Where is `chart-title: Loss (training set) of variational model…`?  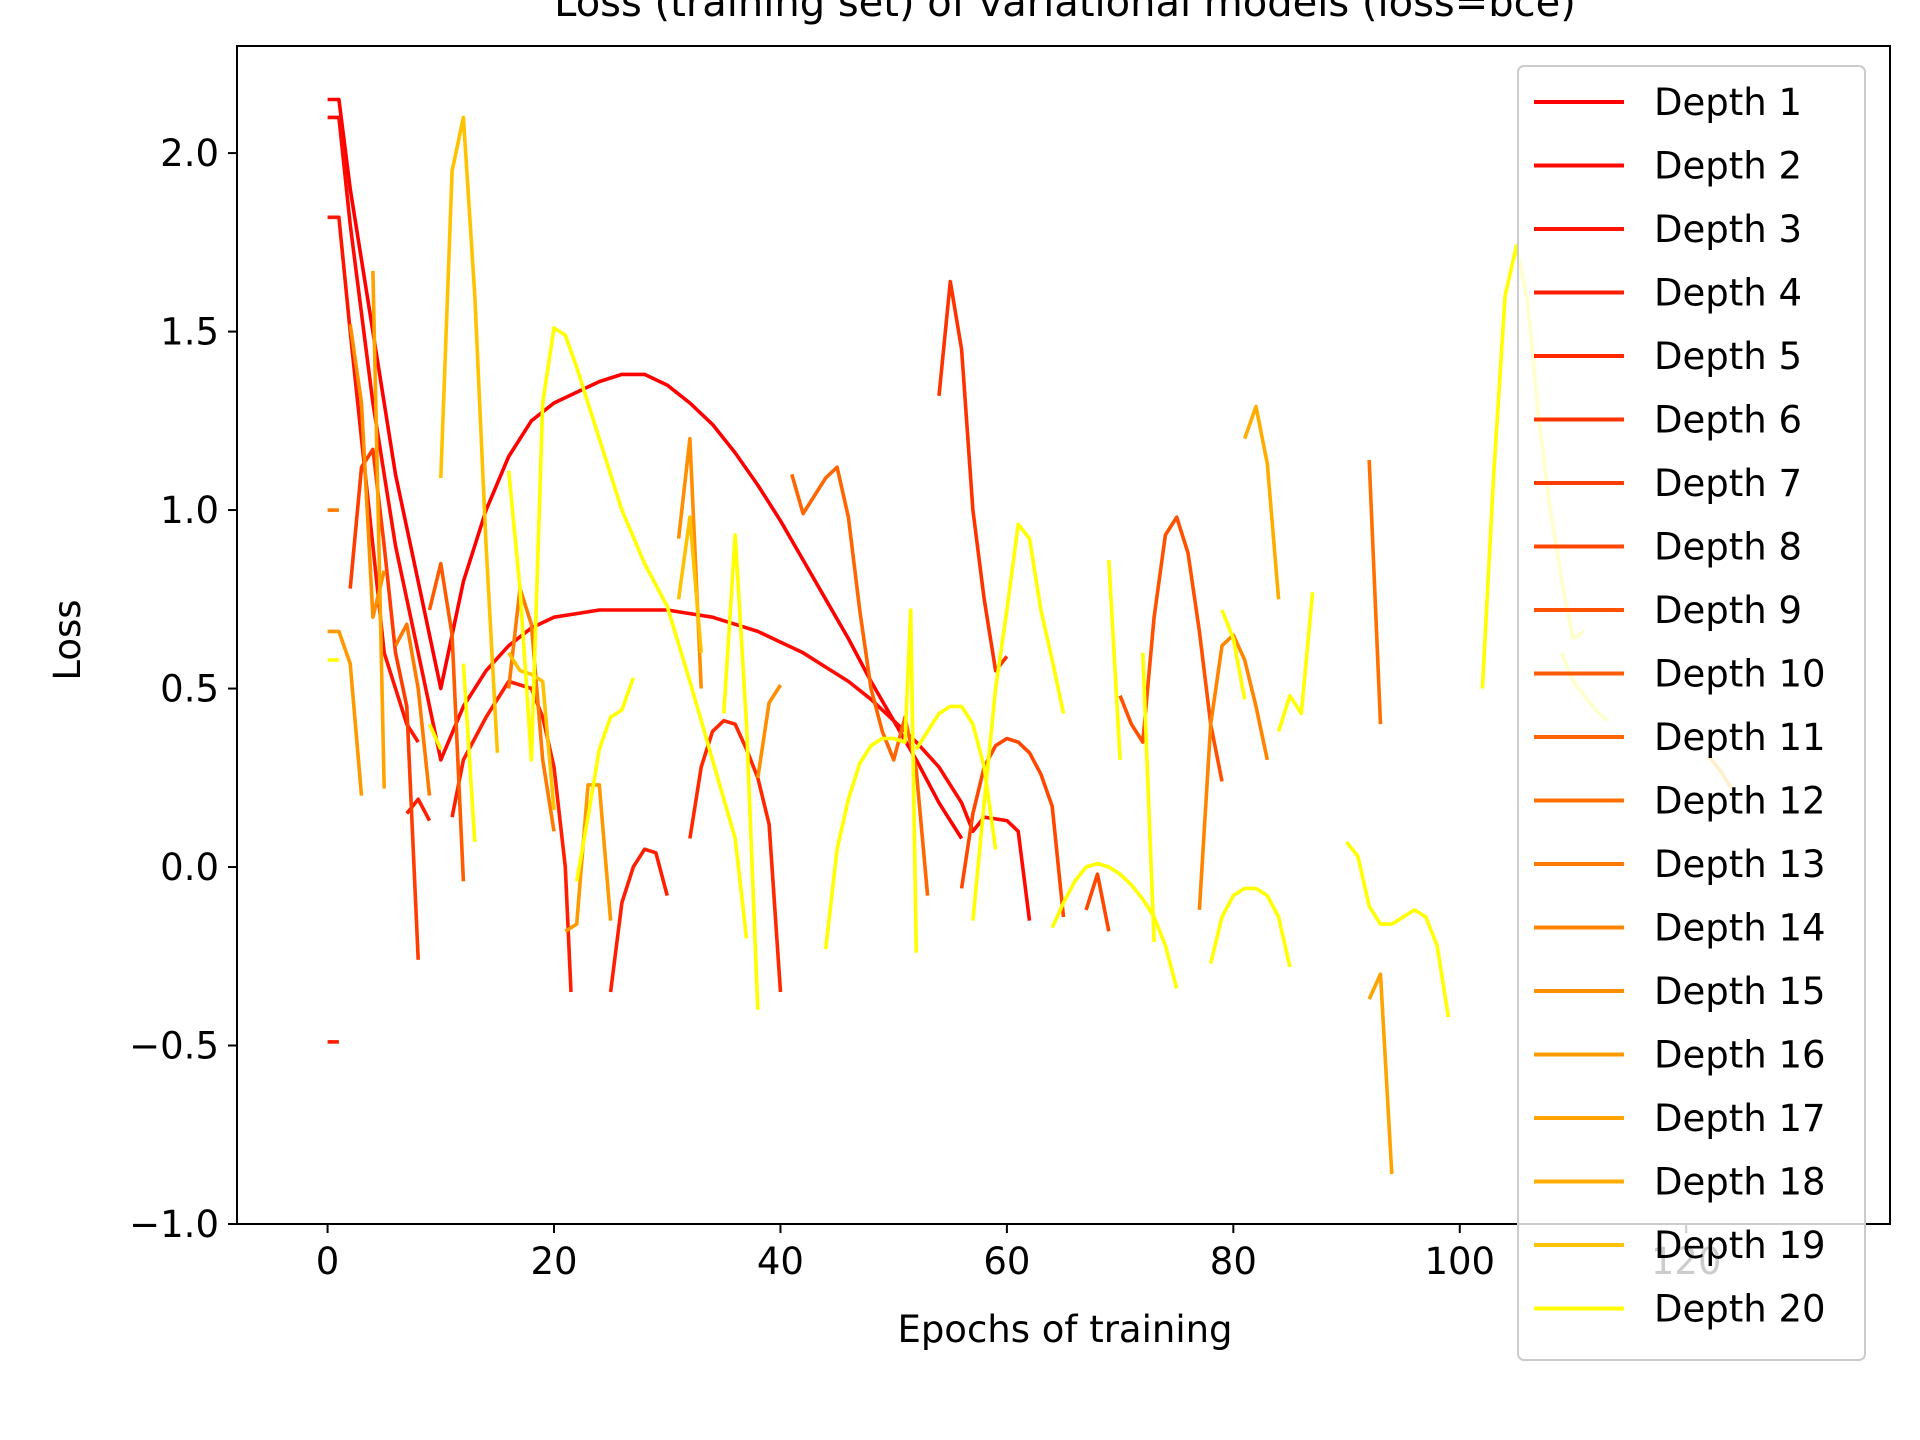 chart-title: Loss (training set) of variational model… is located at coordinates (1065, 13).